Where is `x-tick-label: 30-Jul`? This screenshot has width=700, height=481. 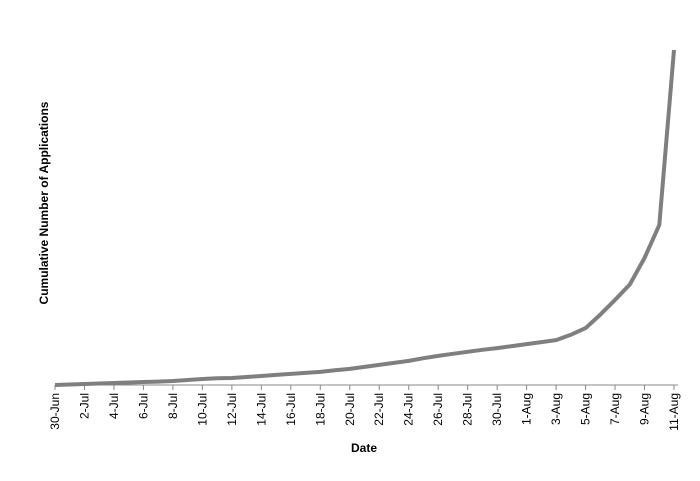
x-tick-label: 30-Jul is located at coordinates (497, 409).